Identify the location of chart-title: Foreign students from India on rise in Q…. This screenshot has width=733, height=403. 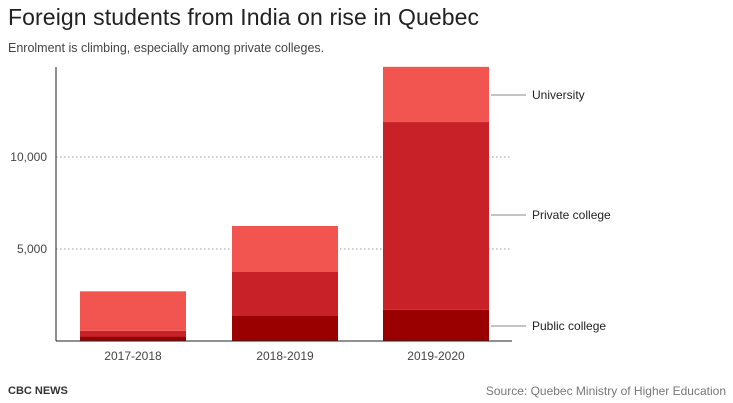
(244, 17).